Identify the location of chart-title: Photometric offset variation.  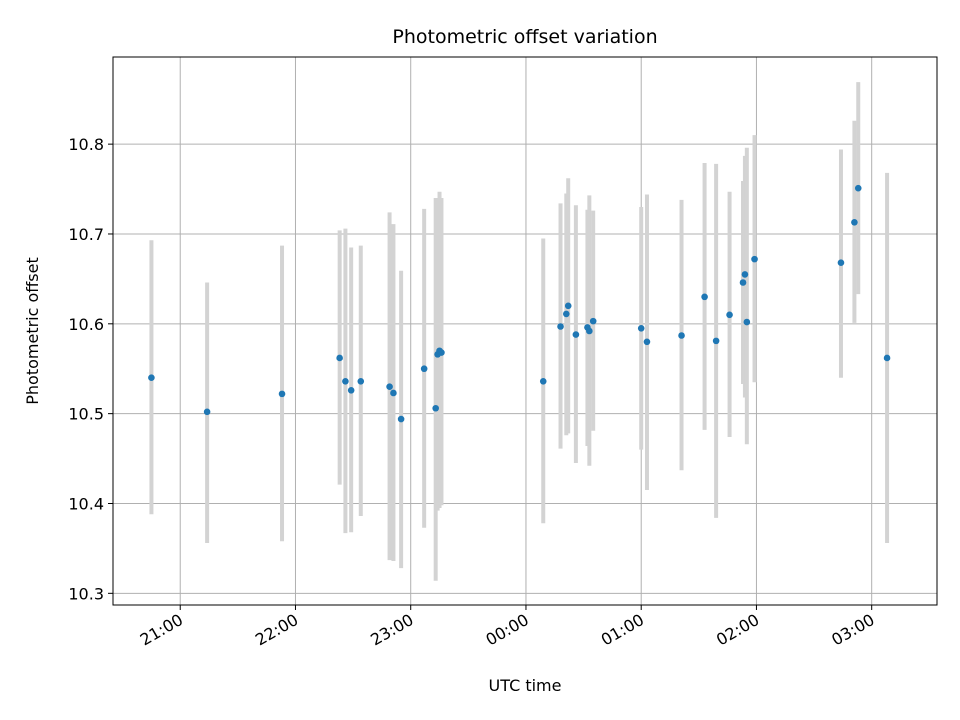
(524, 37).